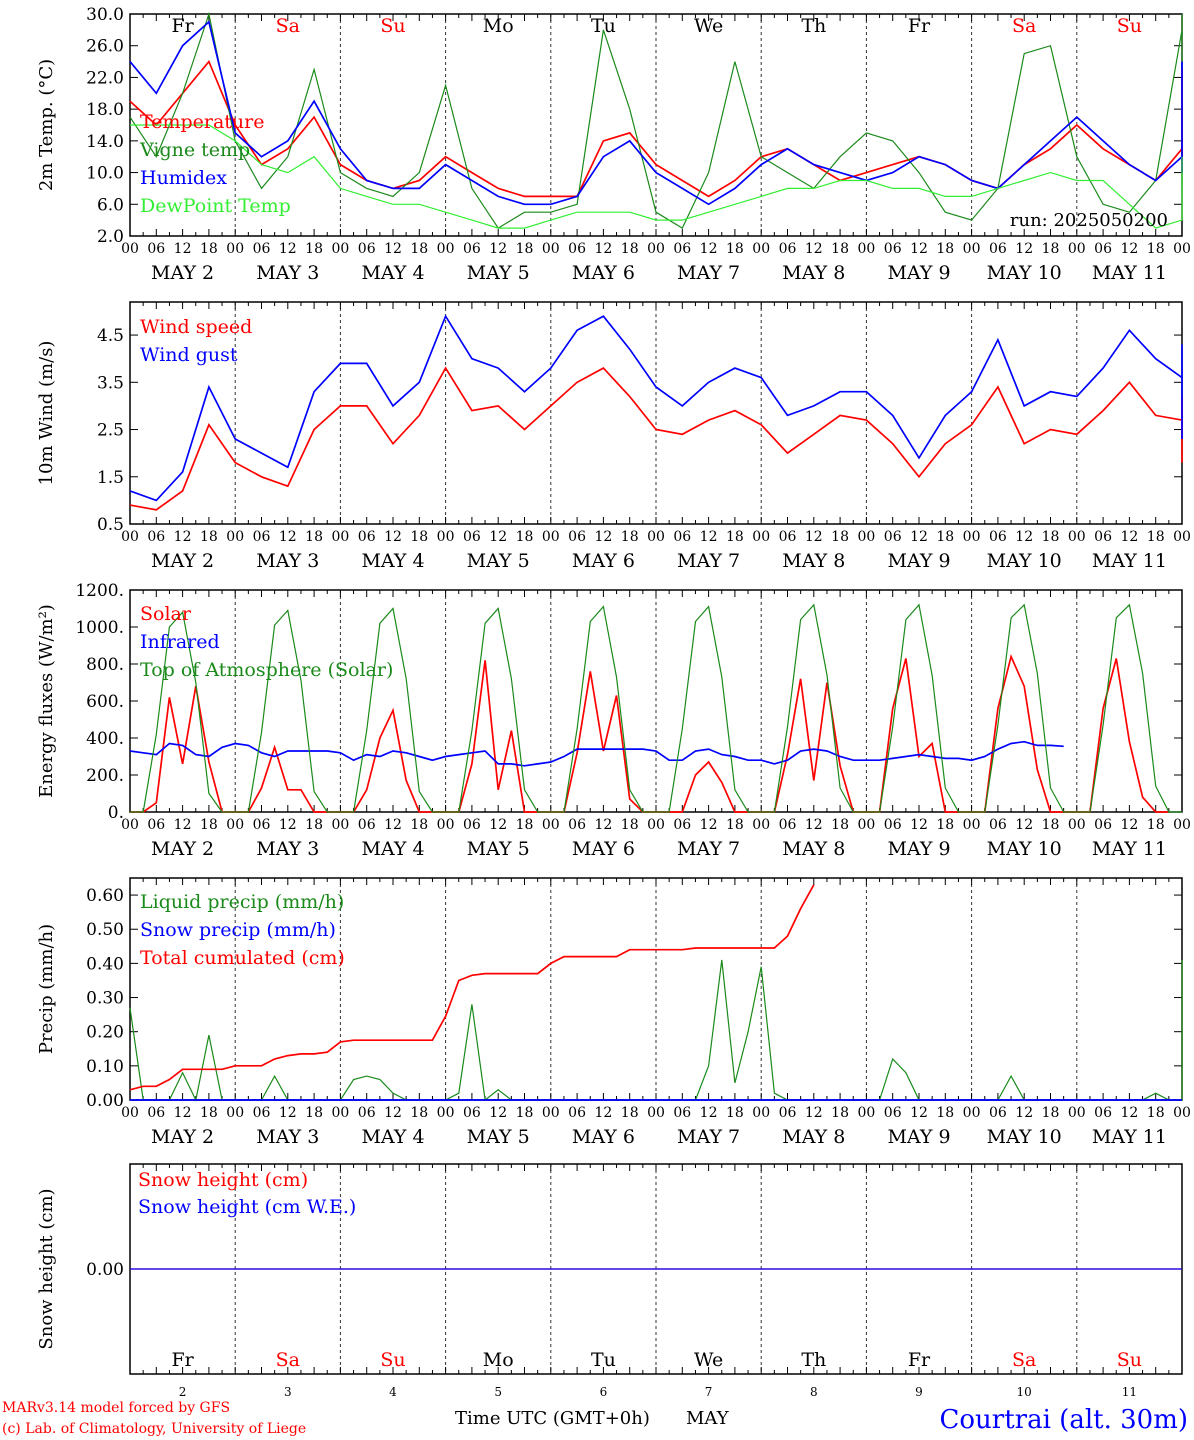  I want to click on day-name-top: Fr, so click(919, 26).